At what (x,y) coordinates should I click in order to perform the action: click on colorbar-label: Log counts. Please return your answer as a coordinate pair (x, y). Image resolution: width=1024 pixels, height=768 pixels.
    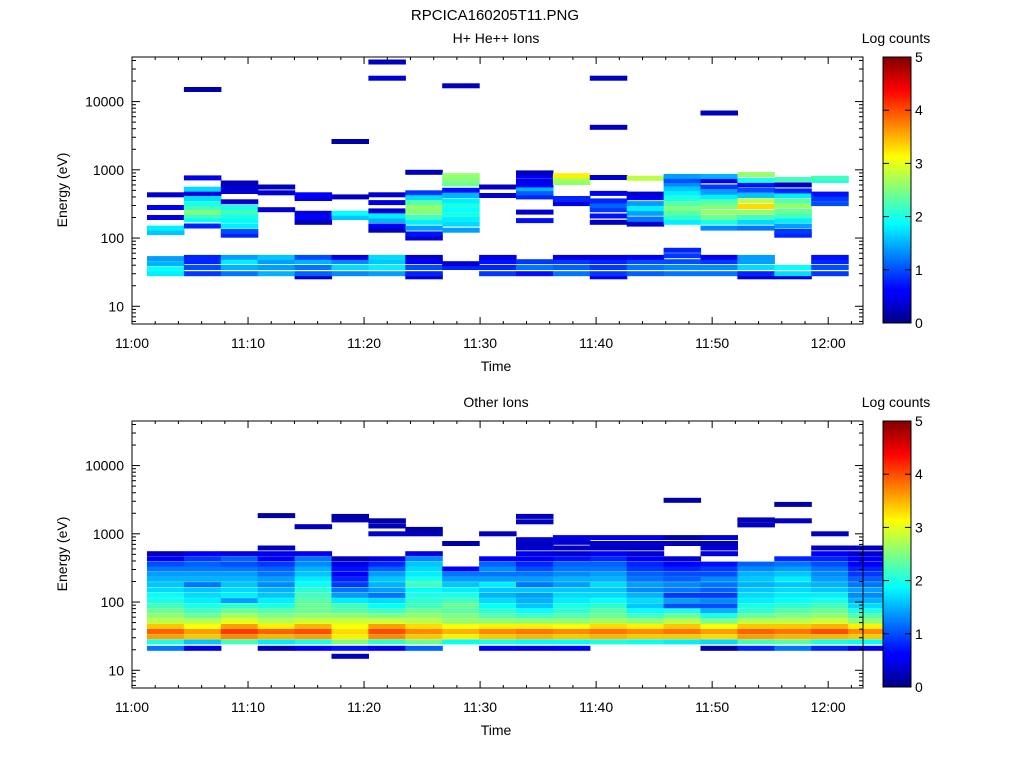
    Looking at the image, I should click on (896, 402).